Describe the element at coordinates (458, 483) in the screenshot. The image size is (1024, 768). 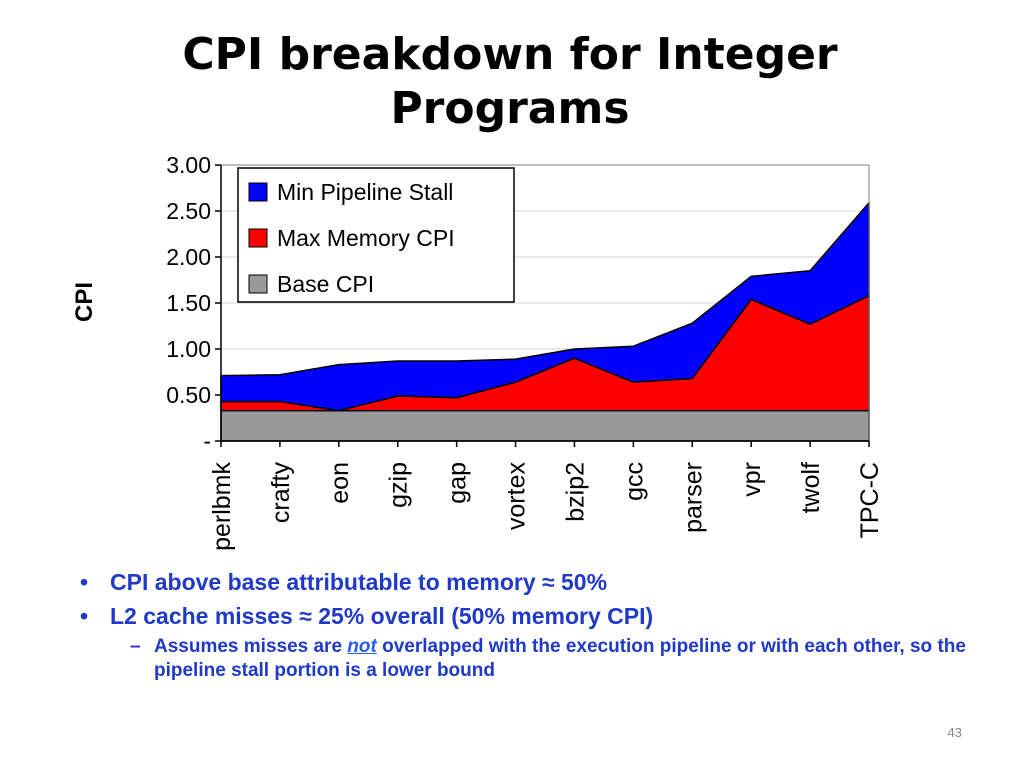
I see `x-tick-label: gap` at that location.